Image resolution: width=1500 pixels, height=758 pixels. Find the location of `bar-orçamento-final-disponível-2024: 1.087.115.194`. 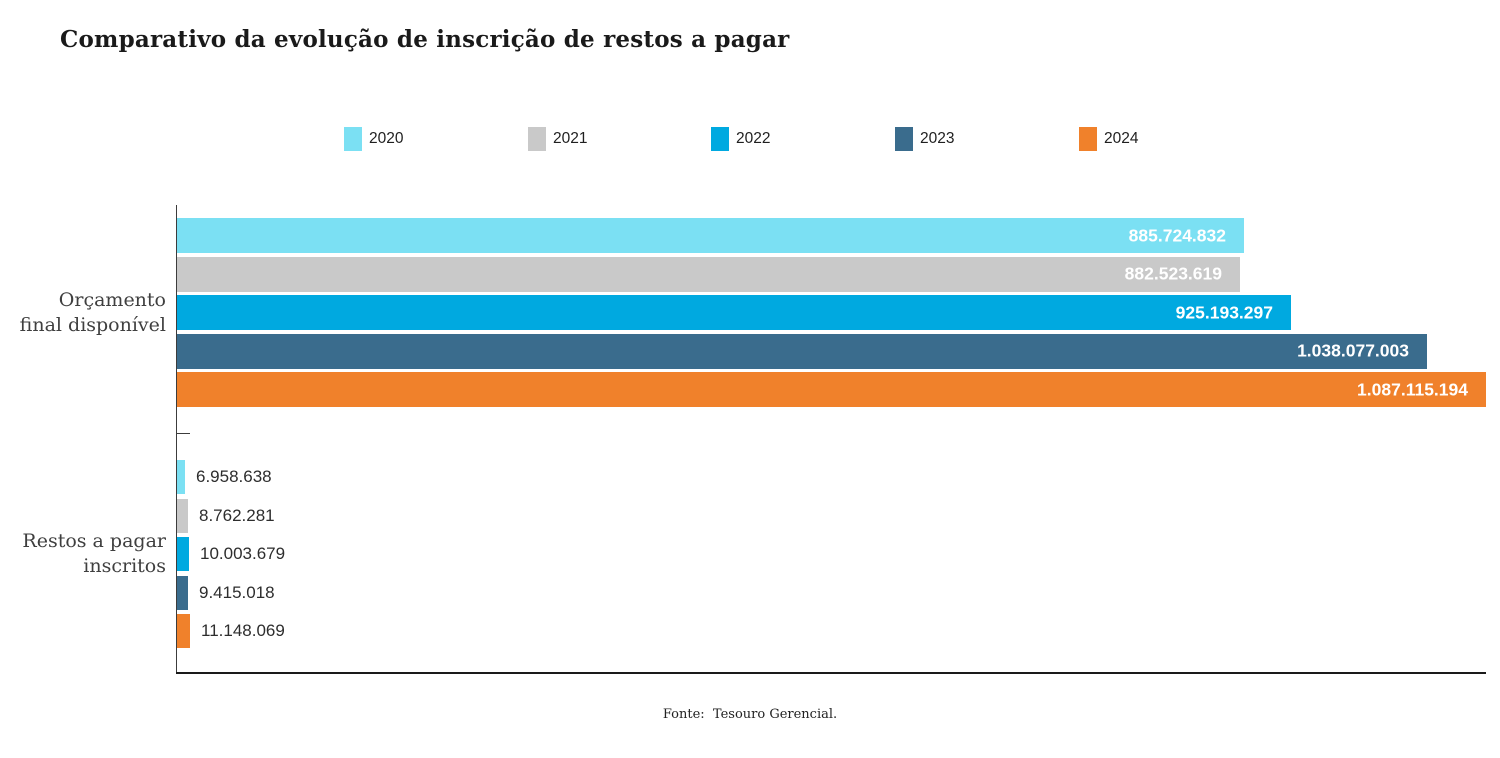

bar-orçamento-final-disponível-2024: 1.087.115.194 is located at coordinates (831, 389).